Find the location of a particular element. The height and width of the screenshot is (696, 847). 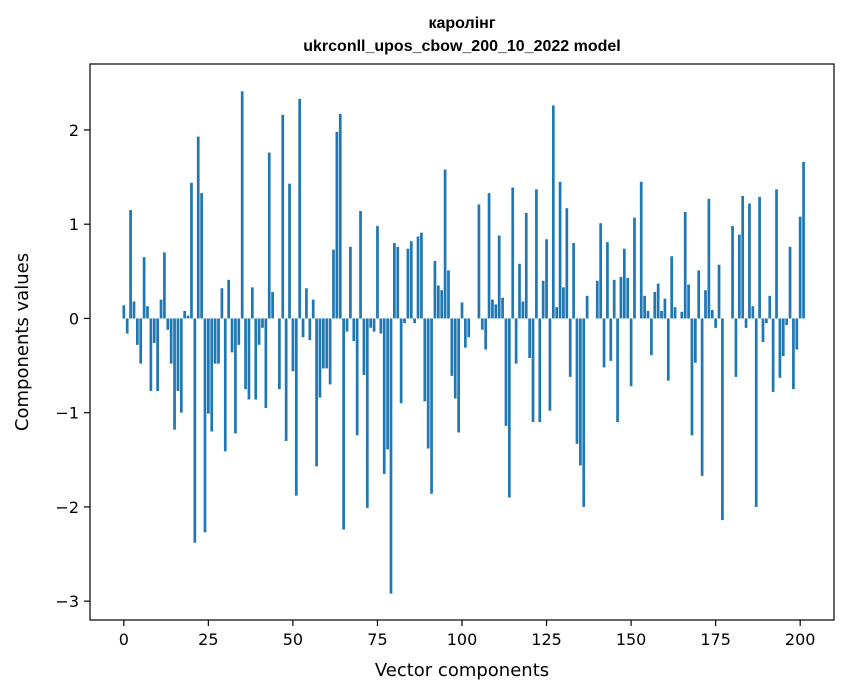

x-axis-ticks: 0 25 50 75 100 125 150 175 200 is located at coordinates (467, 634).